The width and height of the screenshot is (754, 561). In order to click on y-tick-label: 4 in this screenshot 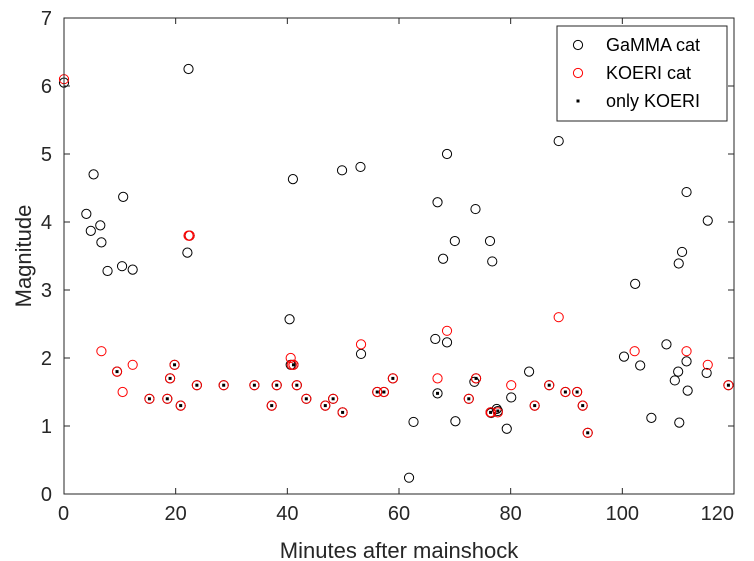, I will do `click(46, 223)`.